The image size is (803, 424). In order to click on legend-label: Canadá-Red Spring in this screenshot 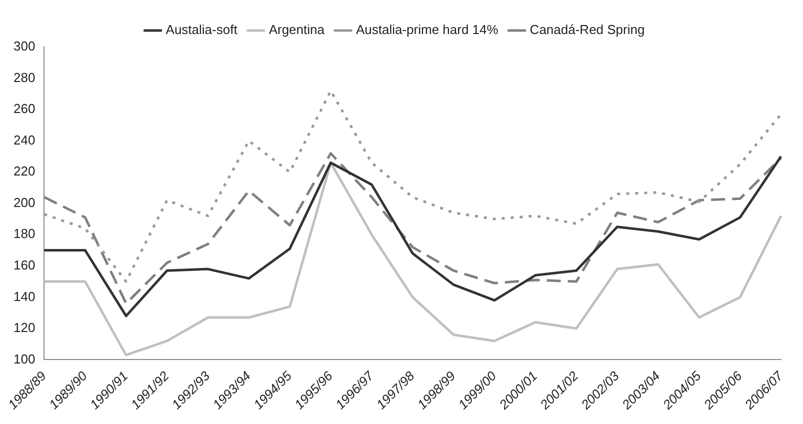, I will do `click(587, 30)`.